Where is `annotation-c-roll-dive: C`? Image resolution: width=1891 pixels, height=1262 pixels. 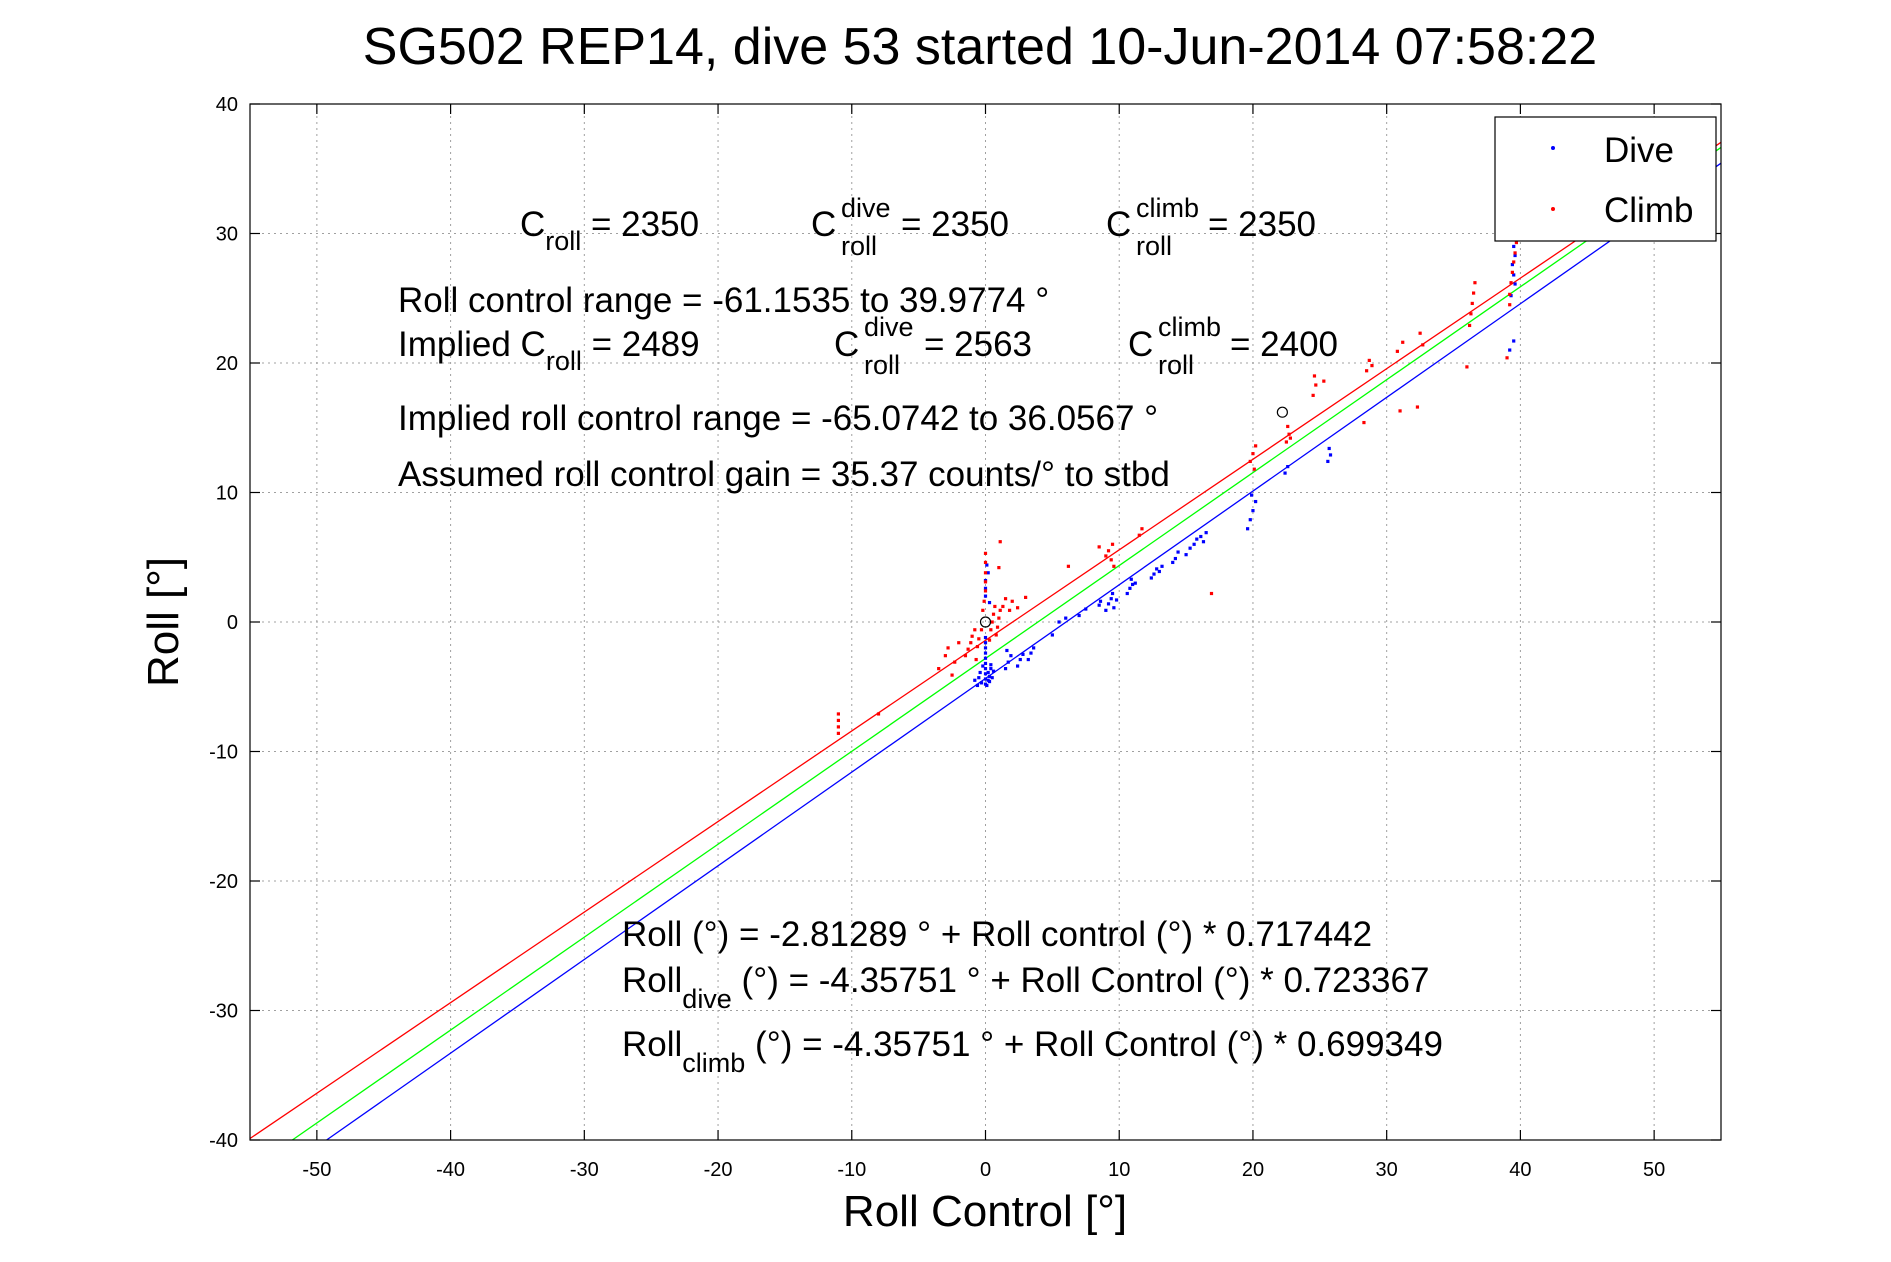 annotation-c-roll-dive: C is located at coordinates (823, 224).